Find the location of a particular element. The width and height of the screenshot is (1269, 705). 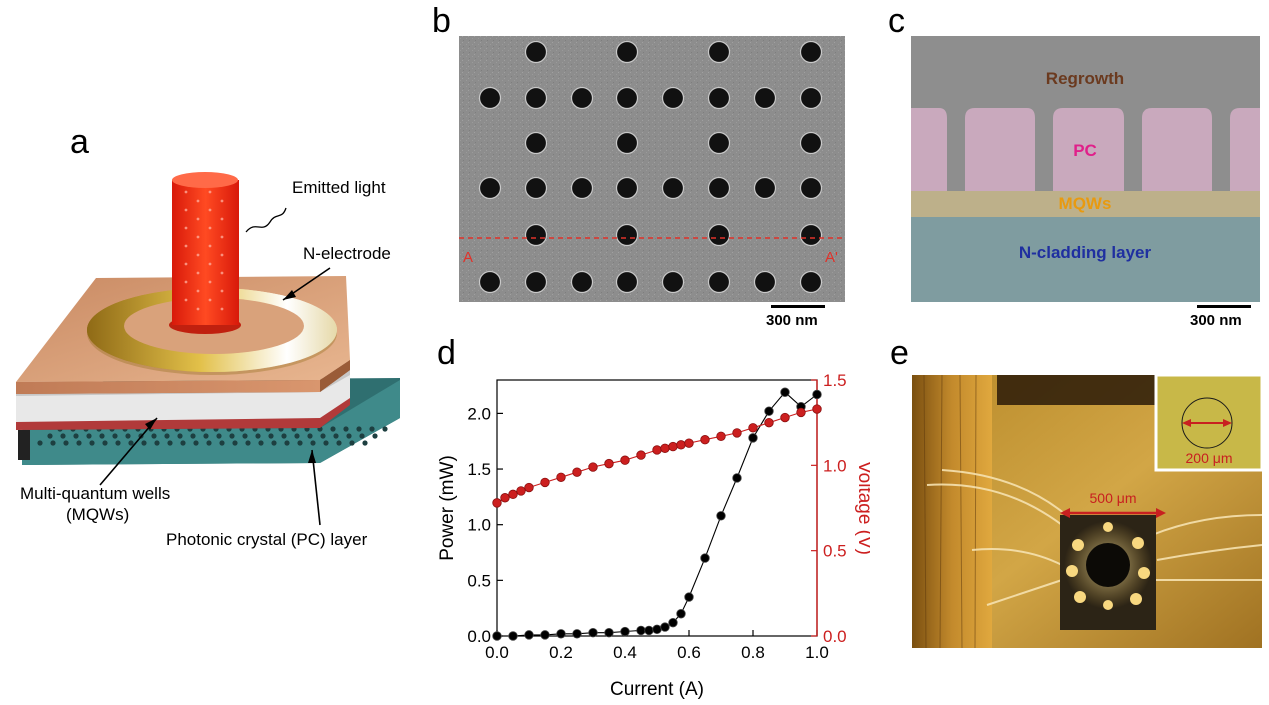

y-left-tick-label: 0.5 is located at coordinates (479, 580).